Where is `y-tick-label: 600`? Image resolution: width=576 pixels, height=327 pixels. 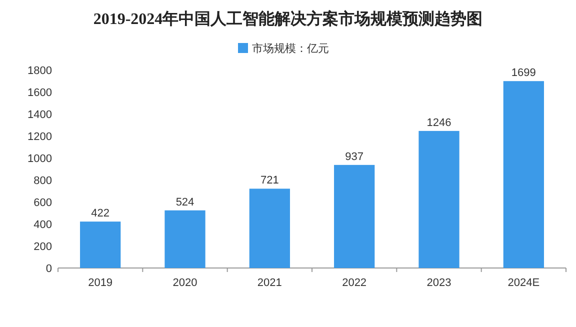 y-tick-label: 600 is located at coordinates (43, 203).